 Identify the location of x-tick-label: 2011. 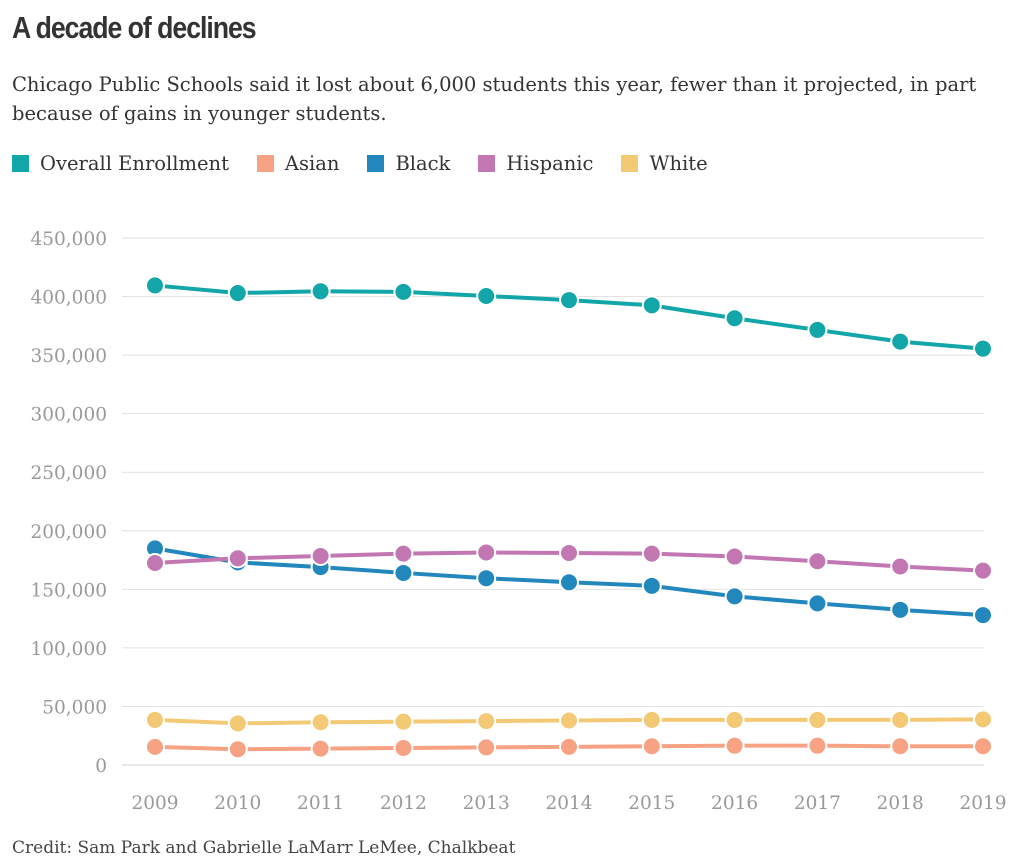
(320, 803).